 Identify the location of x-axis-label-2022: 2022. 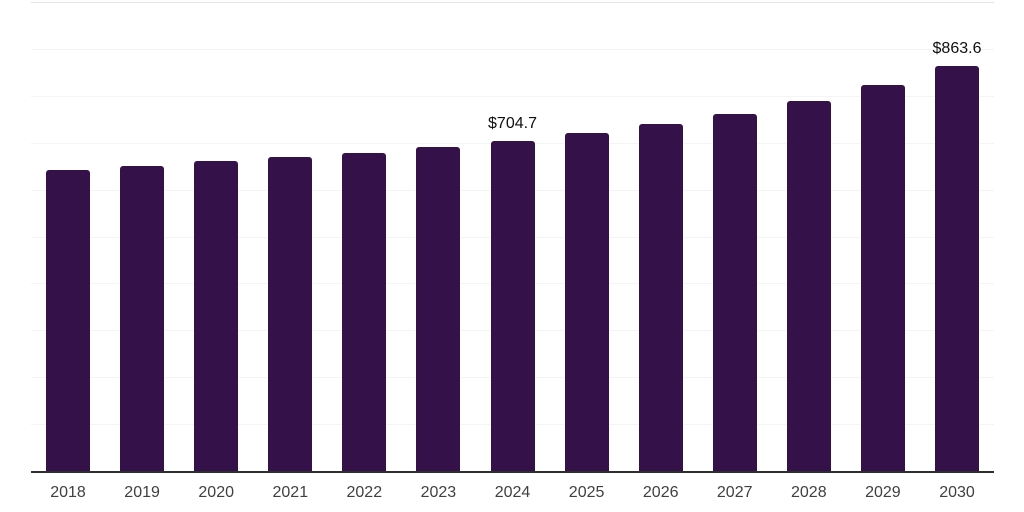
(364, 492).